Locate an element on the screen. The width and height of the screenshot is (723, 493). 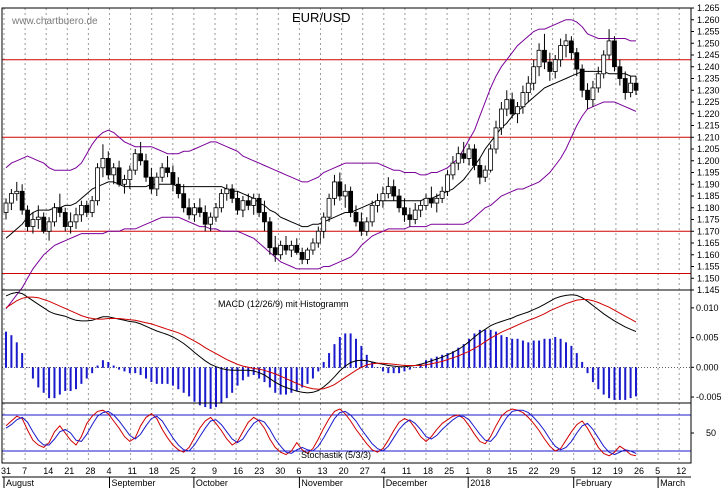
price-tick-label: 1.200 is located at coordinates (708, 161).